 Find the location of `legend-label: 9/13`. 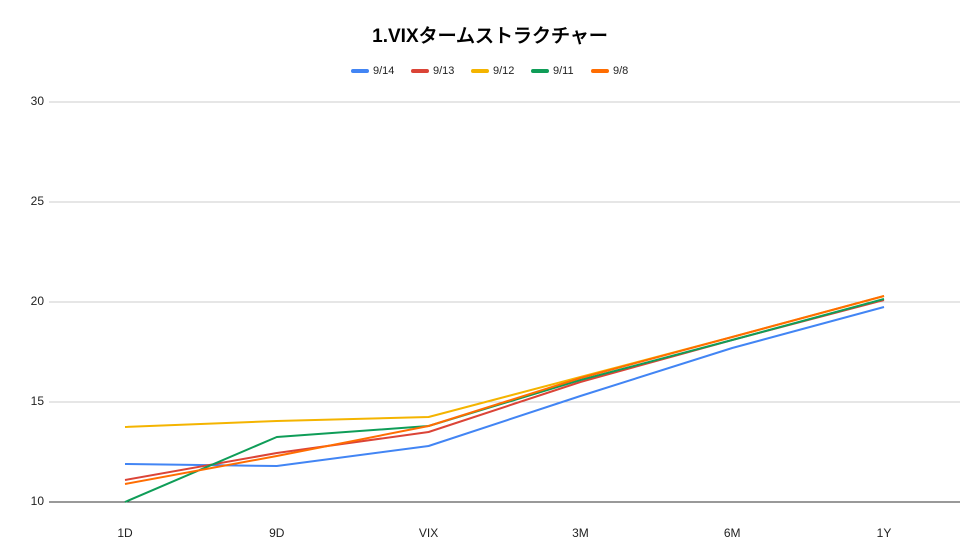

legend-label: 9/13 is located at coordinates (443, 71).